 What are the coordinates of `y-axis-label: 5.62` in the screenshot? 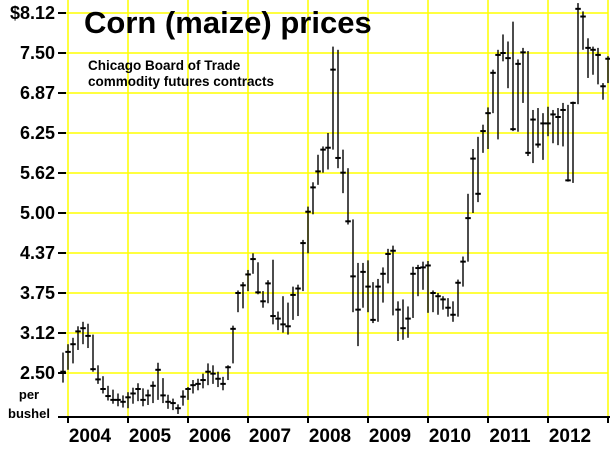 It's located at (37, 173).